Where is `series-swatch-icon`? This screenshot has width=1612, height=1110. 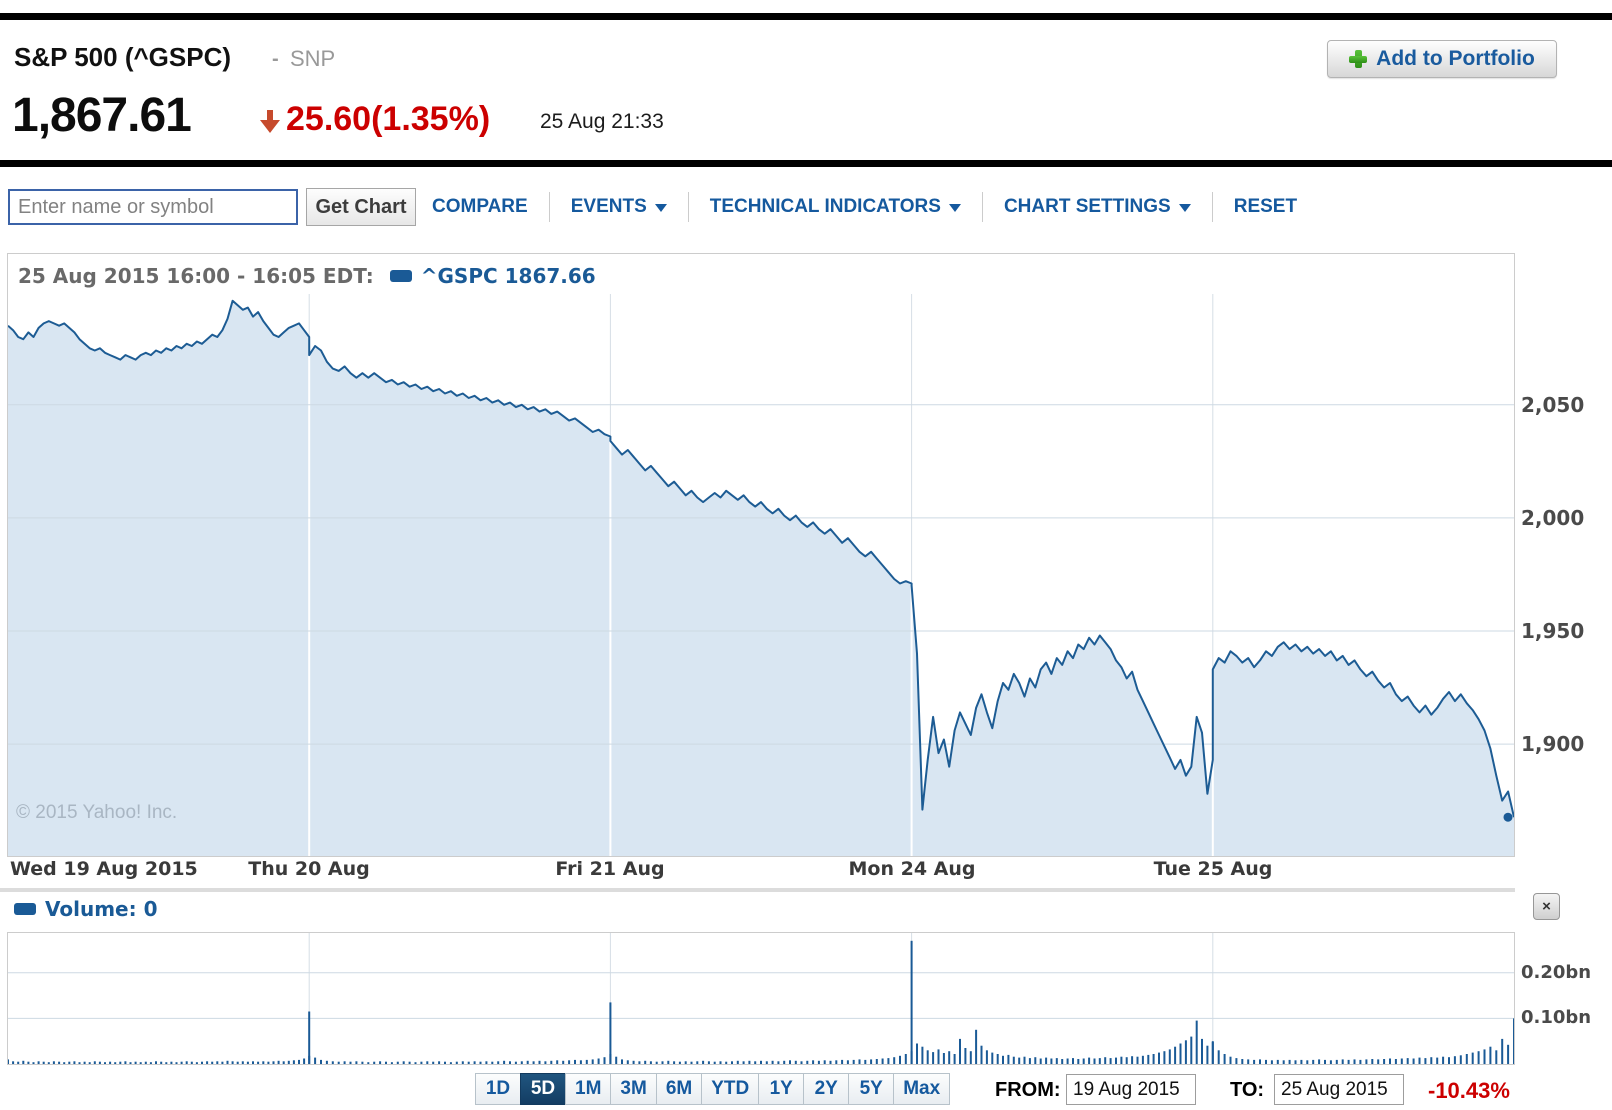 series-swatch-icon is located at coordinates (400, 276).